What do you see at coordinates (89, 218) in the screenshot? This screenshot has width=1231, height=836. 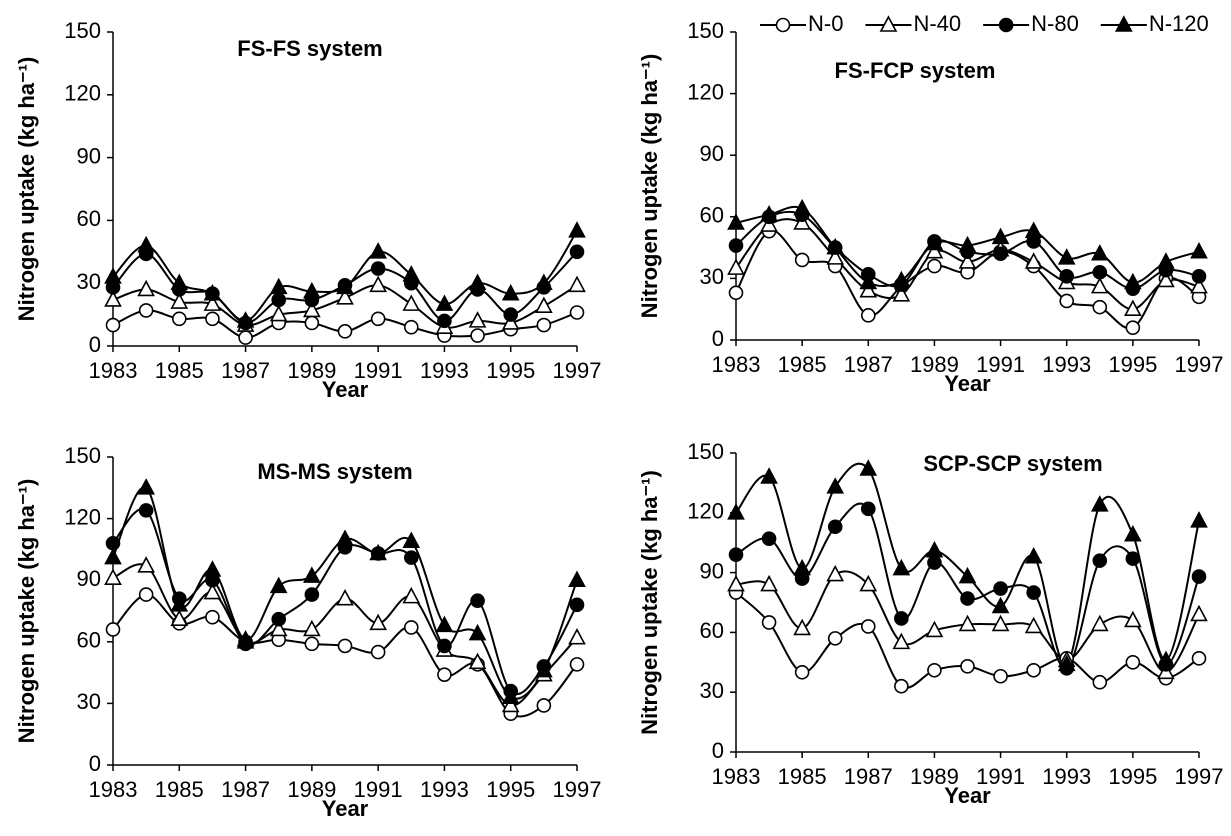 I see `y-tick-label: 60` at bounding box center [89, 218].